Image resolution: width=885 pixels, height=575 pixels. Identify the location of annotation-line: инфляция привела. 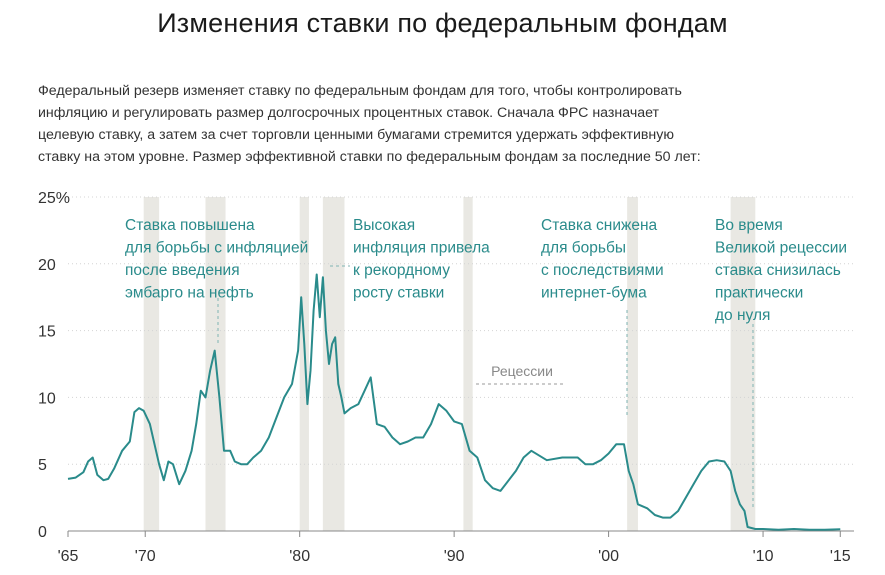
(421, 248).